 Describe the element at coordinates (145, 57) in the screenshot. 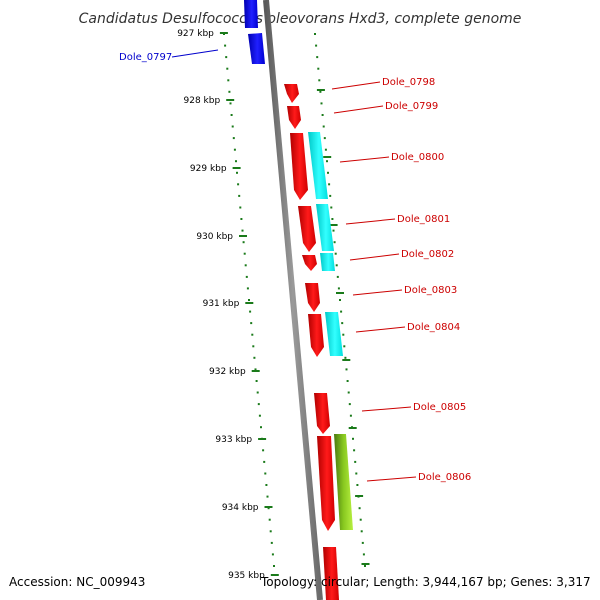

I see `gene-label-dole-0797: Dole_0797` at that location.